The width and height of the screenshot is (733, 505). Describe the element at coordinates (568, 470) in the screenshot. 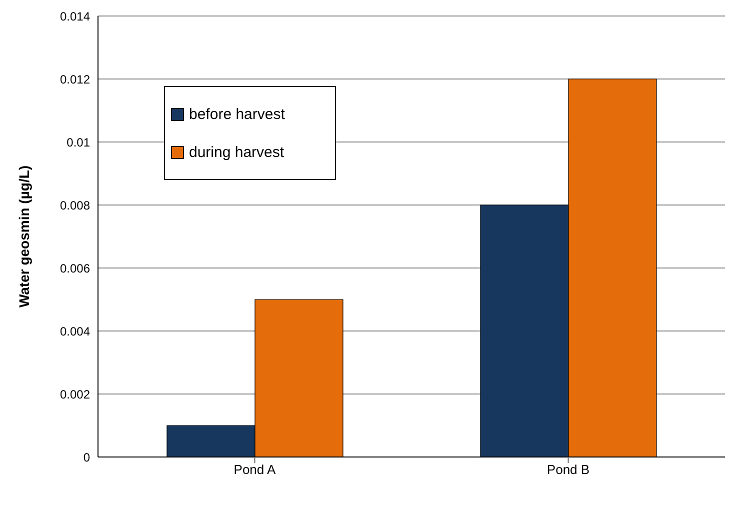

I see `x-tick-label: Pond B` at that location.